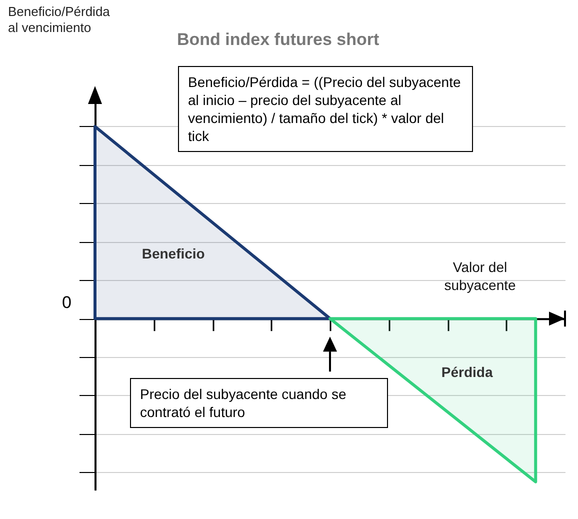 Image resolution: width=578 pixels, height=519 pixels. I want to click on text: Beneficio/Pérdida al vencimiento, so click(59, 20).